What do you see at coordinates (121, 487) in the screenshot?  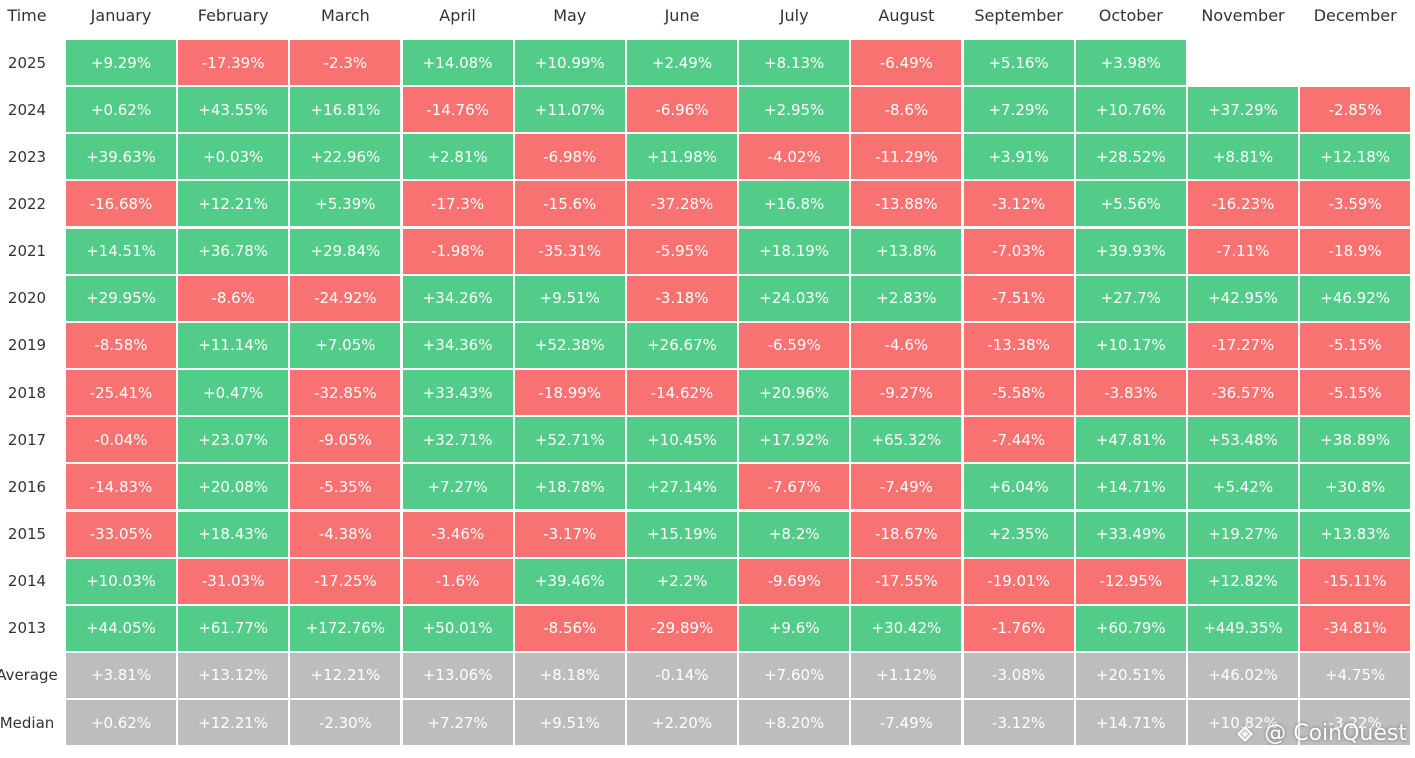 I see `cell: -14.83%` at bounding box center [121, 487].